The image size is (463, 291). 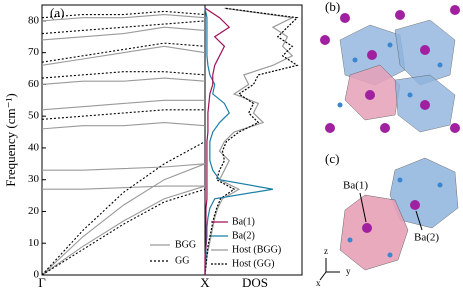 I want to click on y-tick-label: 80, so click(x=34, y=20).